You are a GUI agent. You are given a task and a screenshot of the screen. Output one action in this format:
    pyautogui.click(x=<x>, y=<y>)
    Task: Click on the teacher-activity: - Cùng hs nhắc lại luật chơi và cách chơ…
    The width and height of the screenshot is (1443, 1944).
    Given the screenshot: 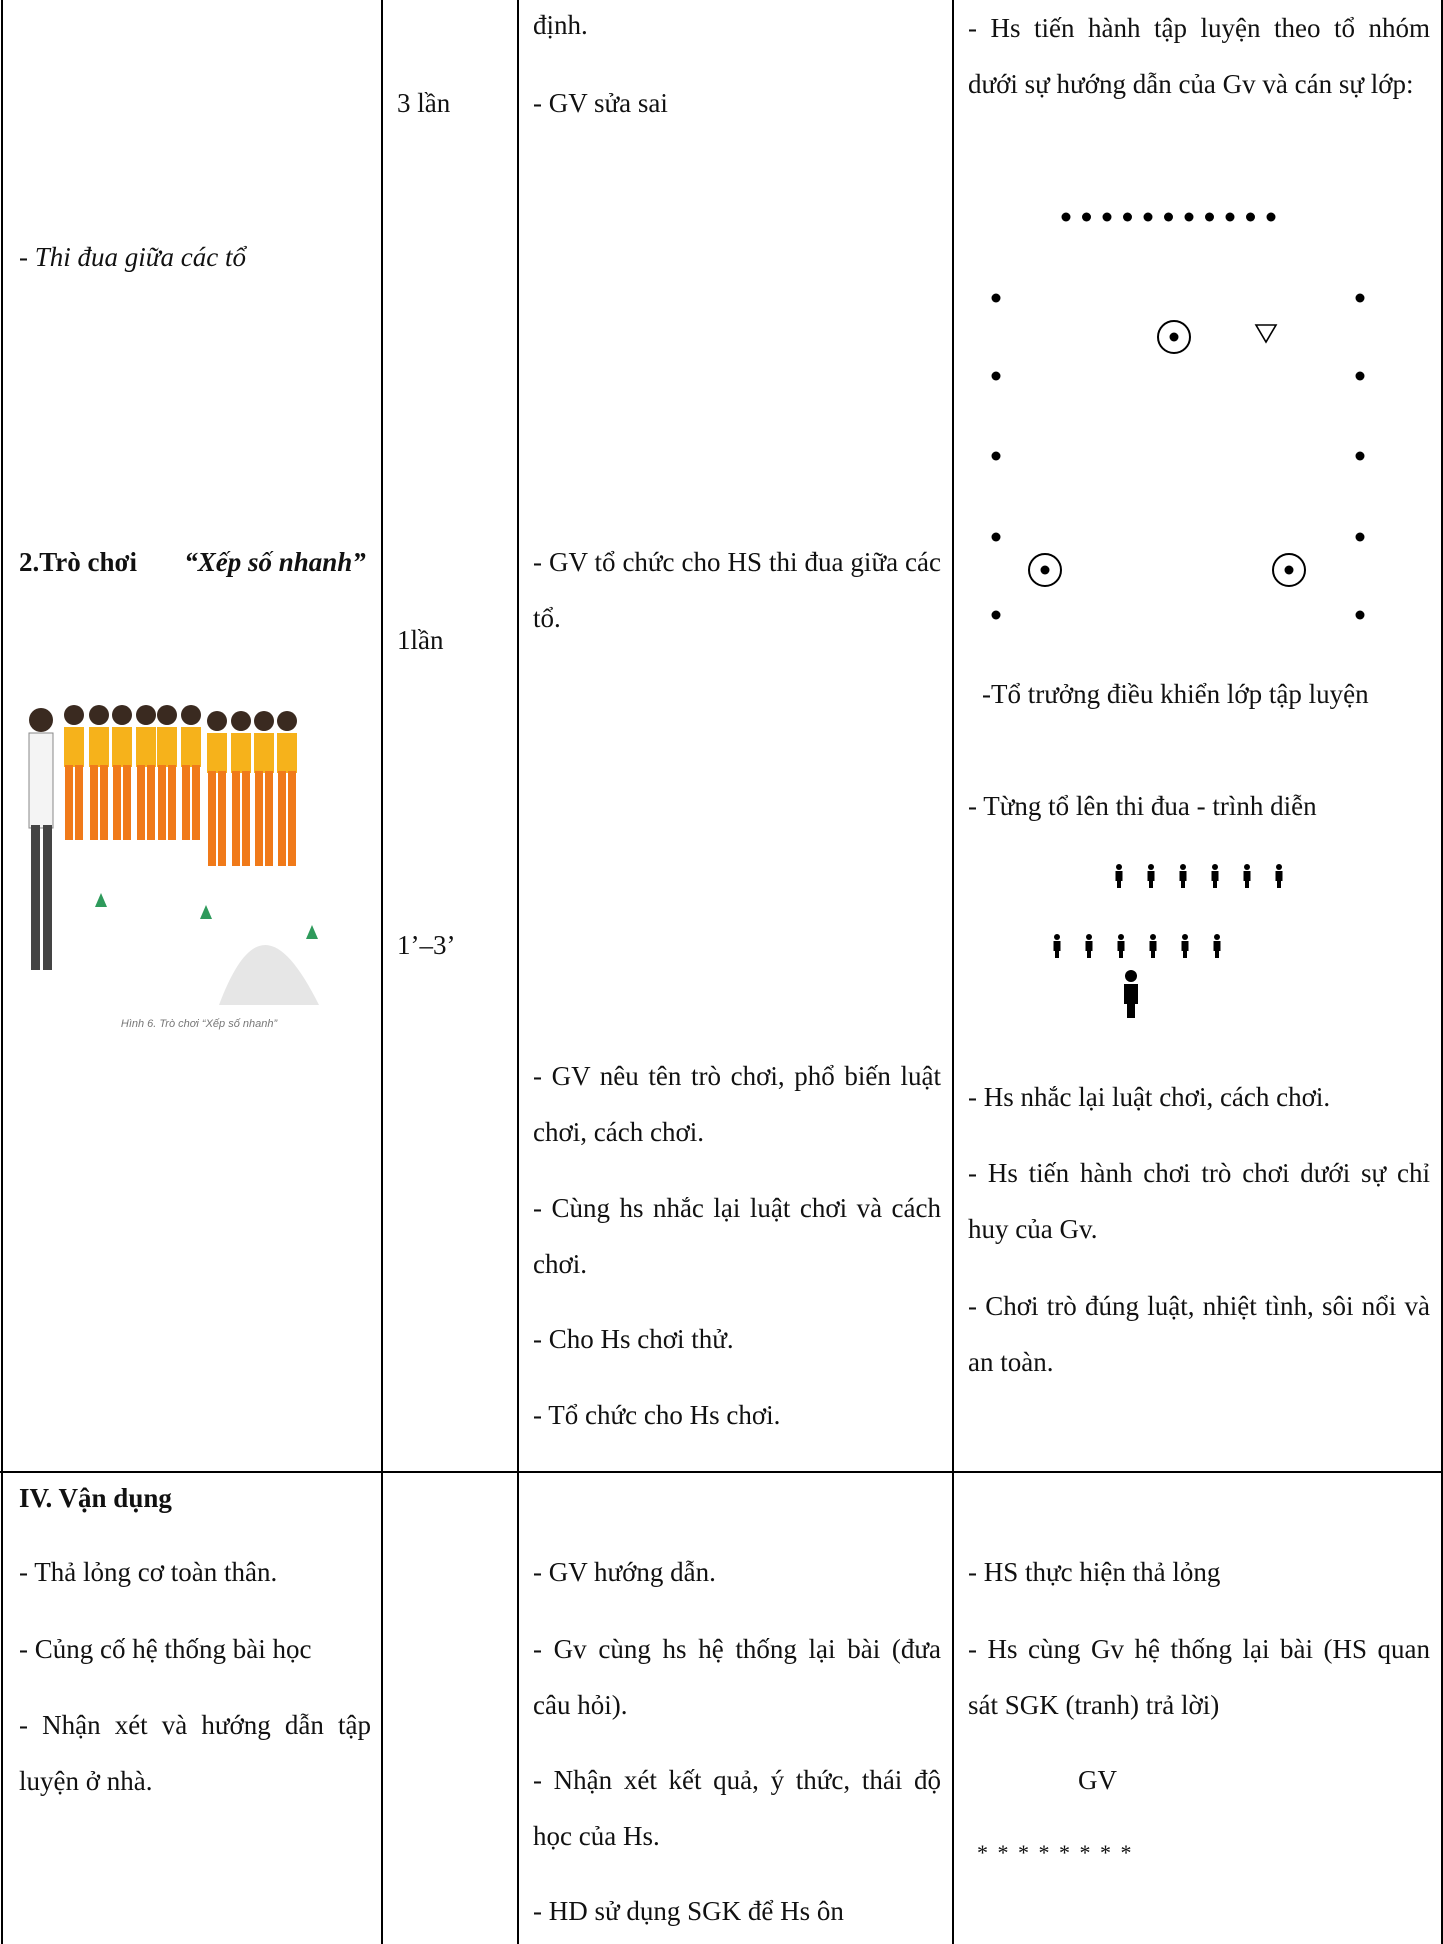 What is the action you would take?
    pyautogui.click(x=737, y=1236)
    